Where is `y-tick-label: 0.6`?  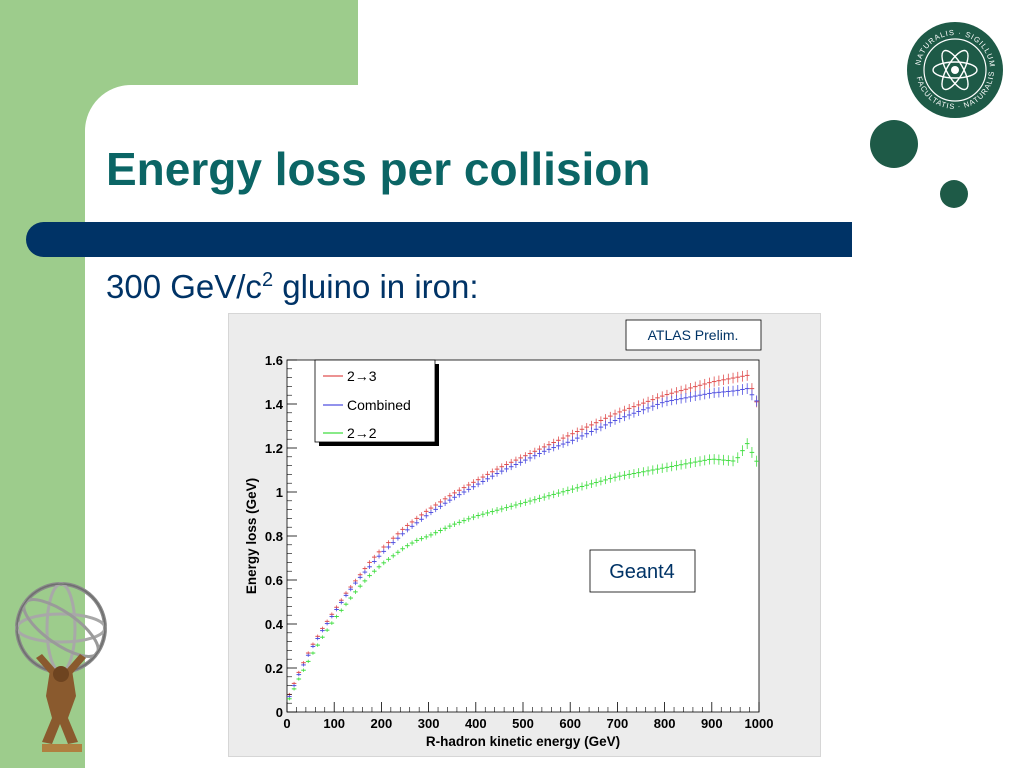 y-tick-label: 0.6 is located at coordinates (274, 580).